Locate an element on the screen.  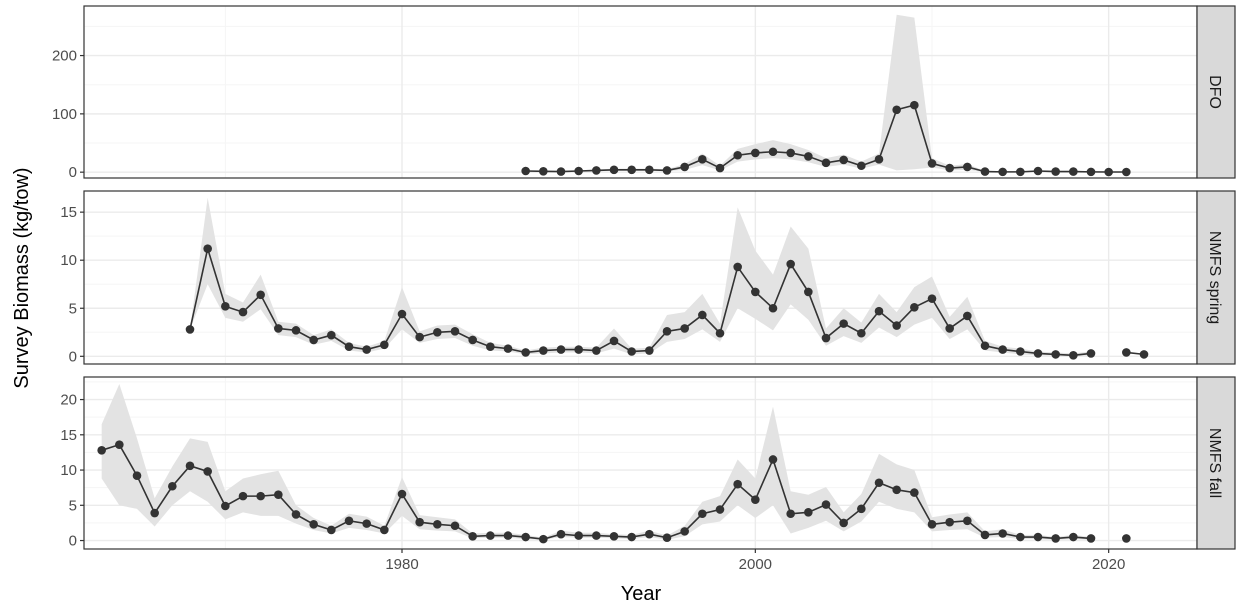
x-axis-title: Year is located at coordinates (641, 594).